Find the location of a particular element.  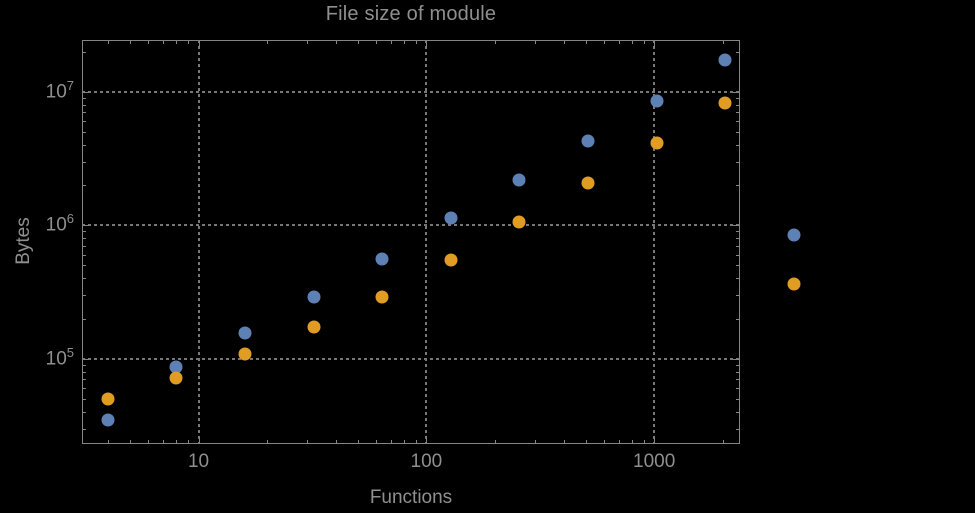

y-tick-label: 10⁶ is located at coordinates (59, 223).